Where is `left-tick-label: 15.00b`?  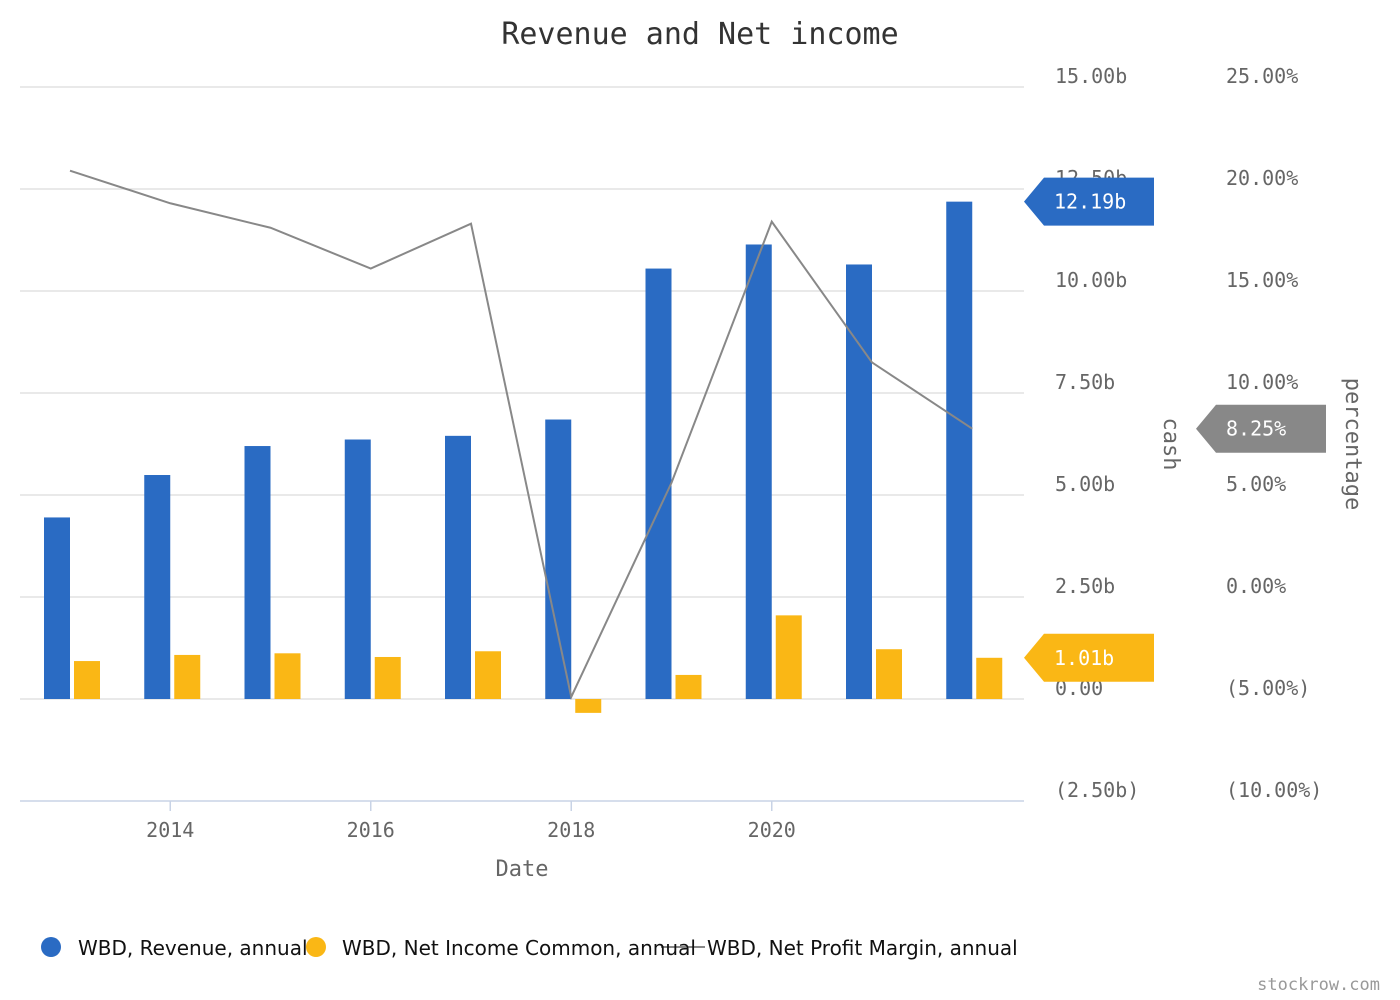 left-tick-label: 15.00b is located at coordinates (1091, 76).